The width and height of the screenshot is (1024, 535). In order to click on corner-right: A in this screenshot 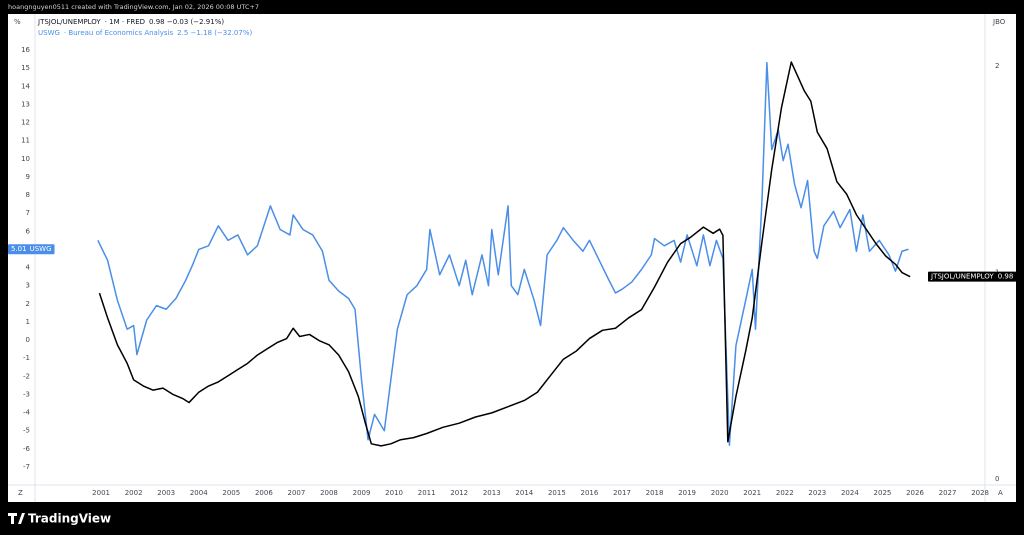, I will do `click(1000, 493)`.